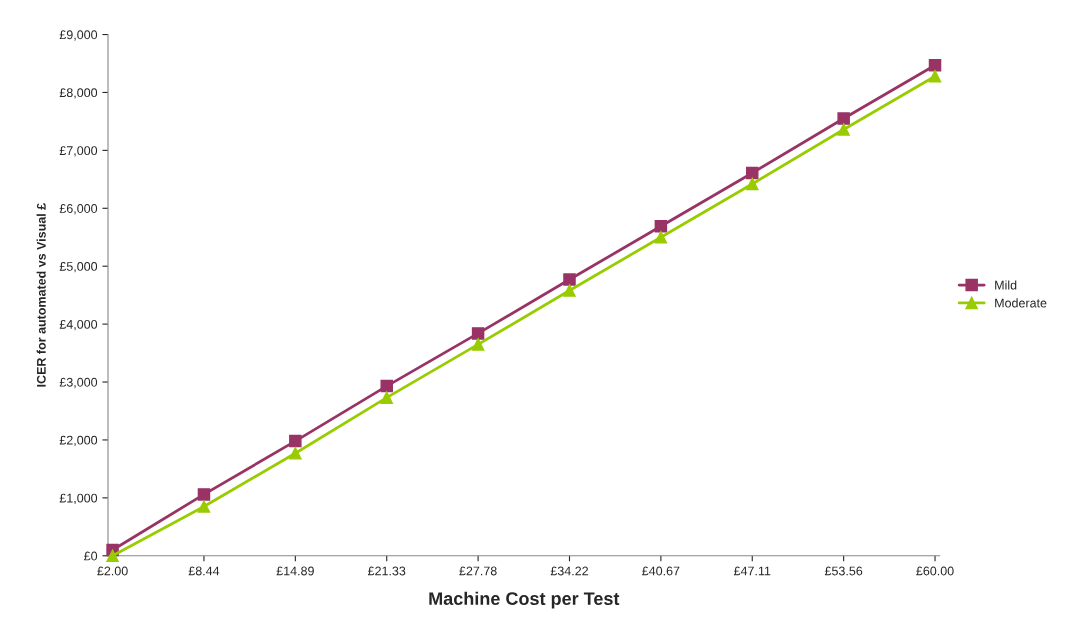  I want to click on x-tick-label: £47.11, so click(752, 571).